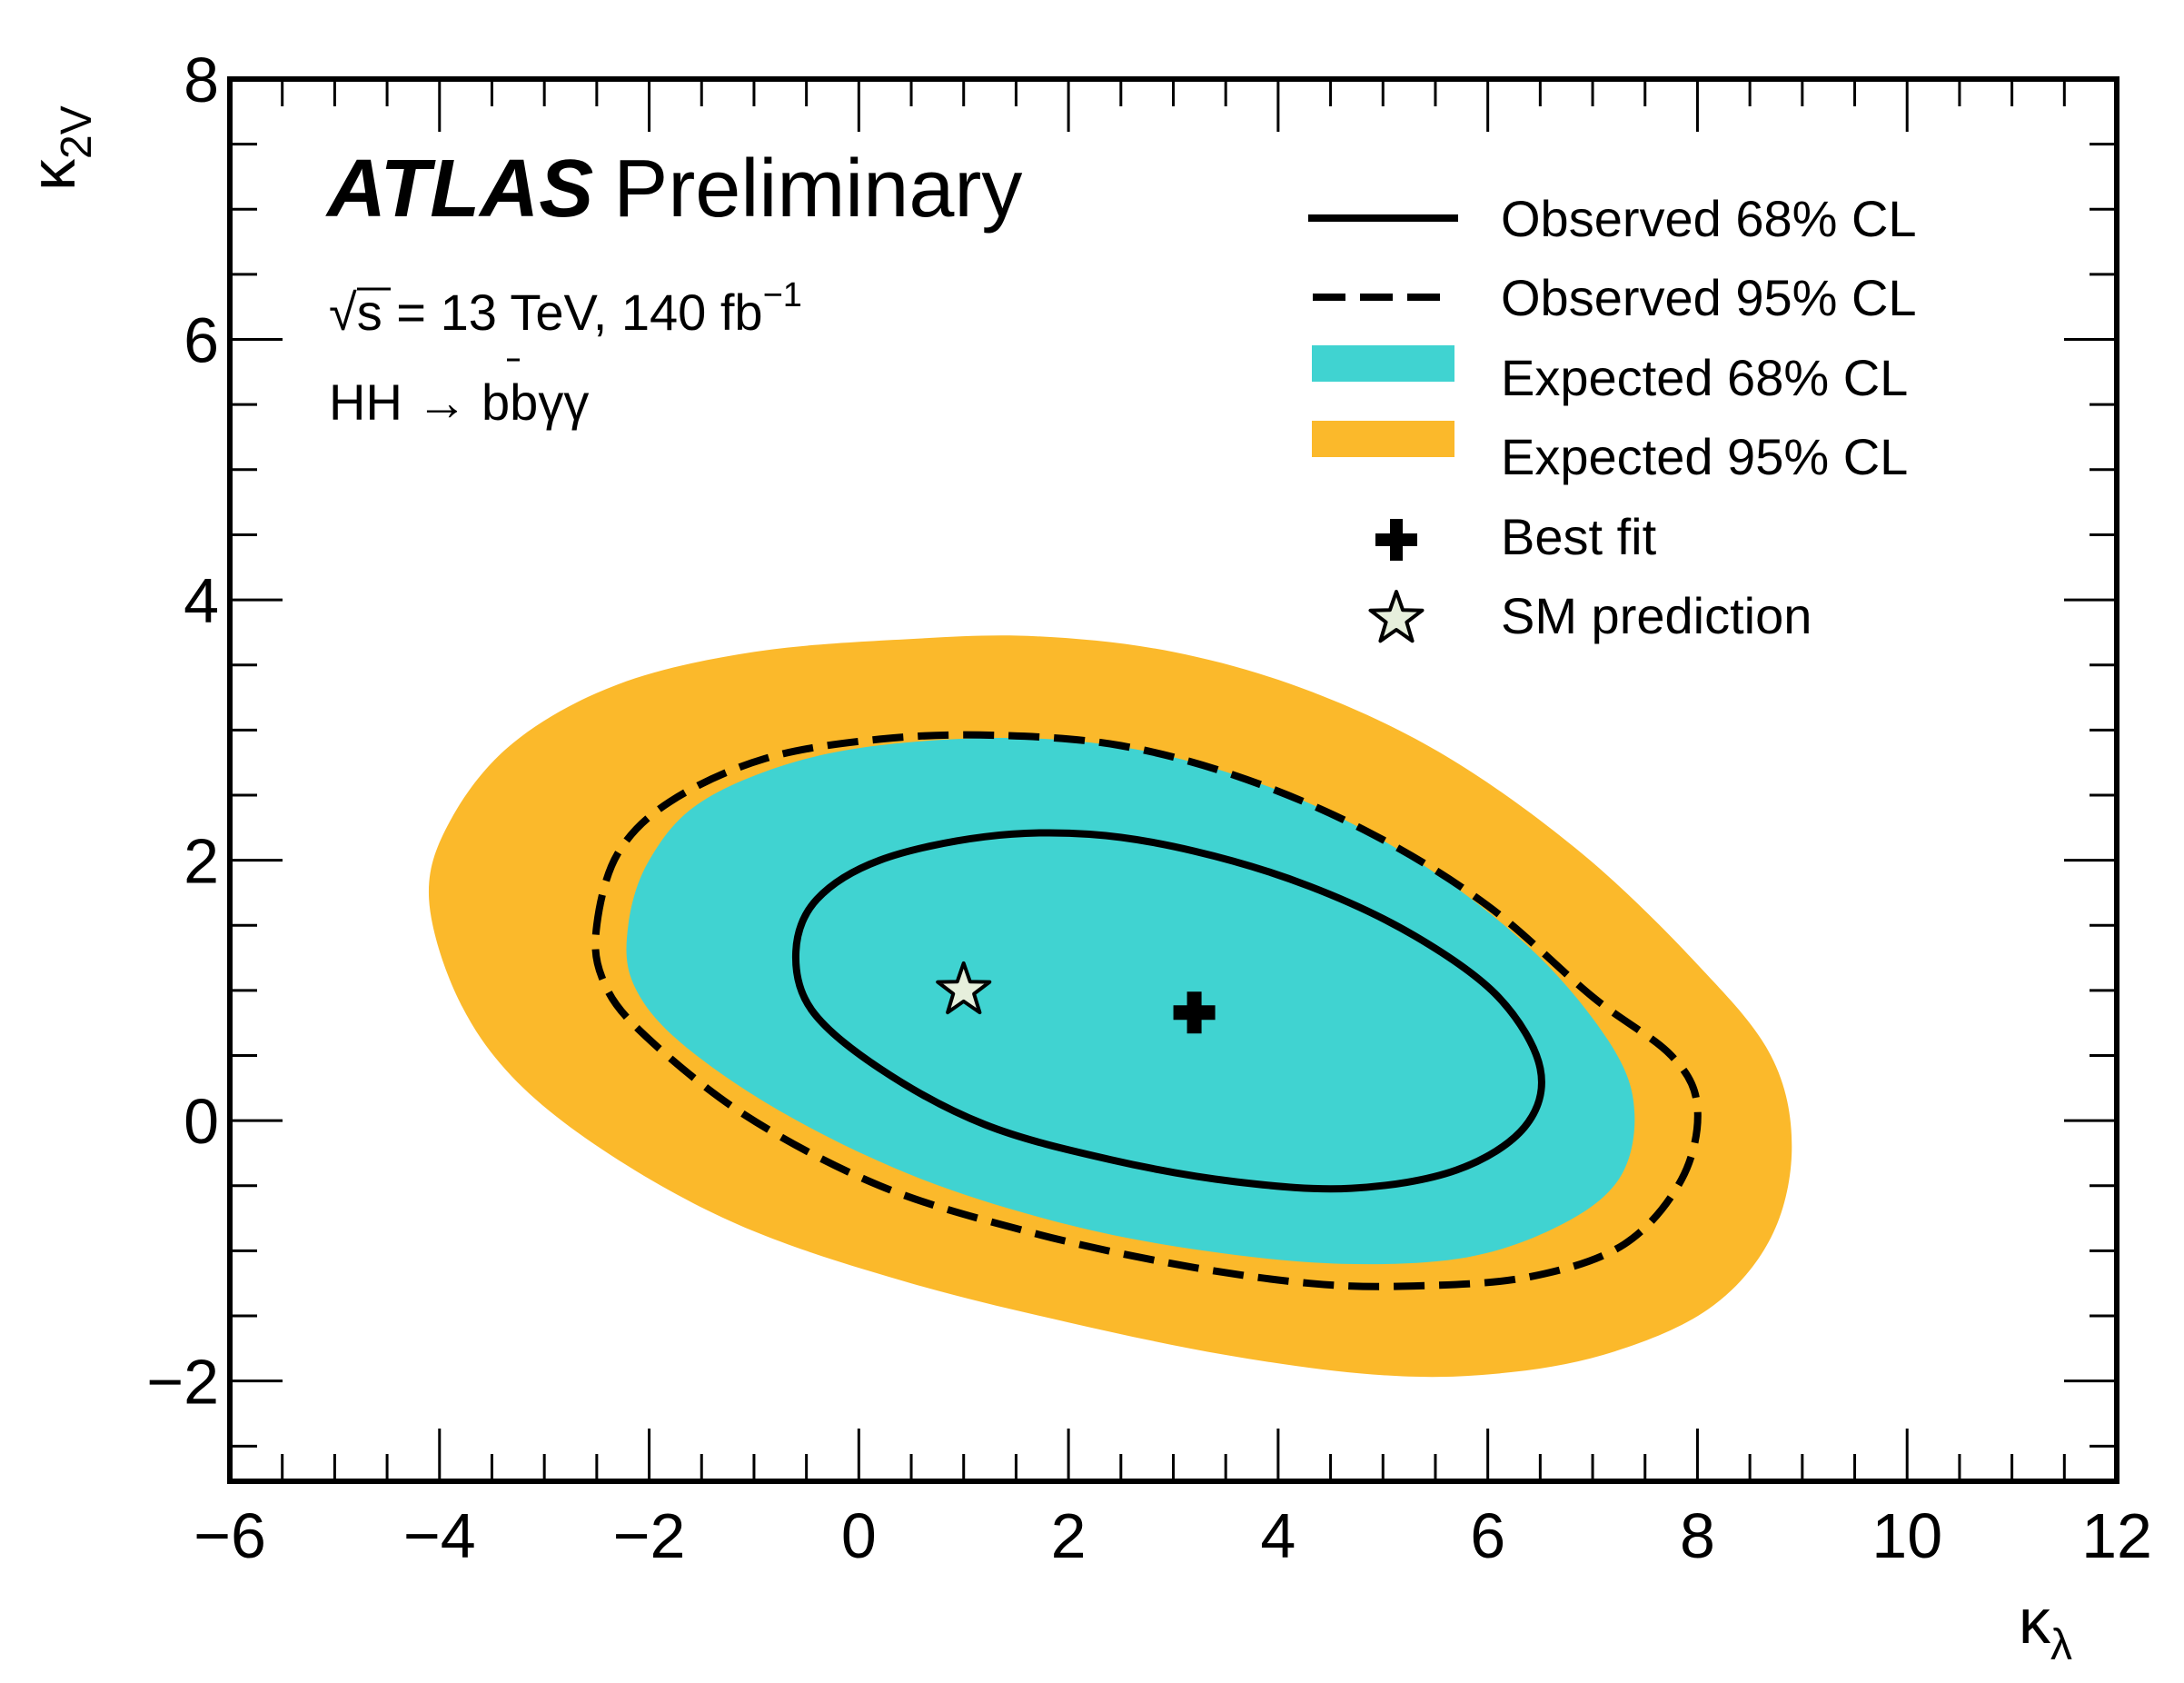  What do you see at coordinates (201, 861) in the screenshot?
I see `y-tick-label: 2` at bounding box center [201, 861].